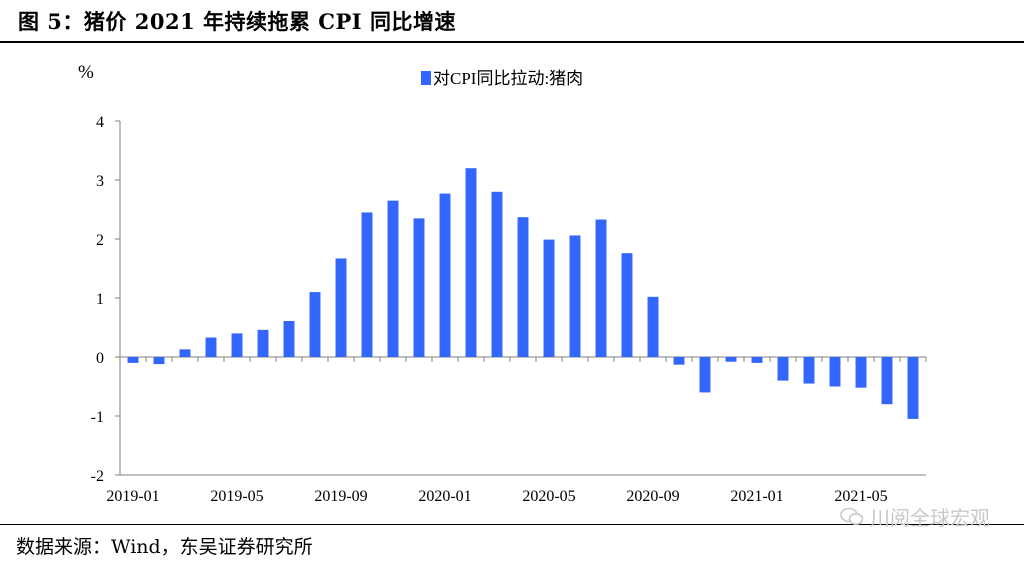 This screenshot has height=562, width=1024. Describe the element at coordinates (100, 358) in the screenshot. I see `y-tick-label: 0` at that location.